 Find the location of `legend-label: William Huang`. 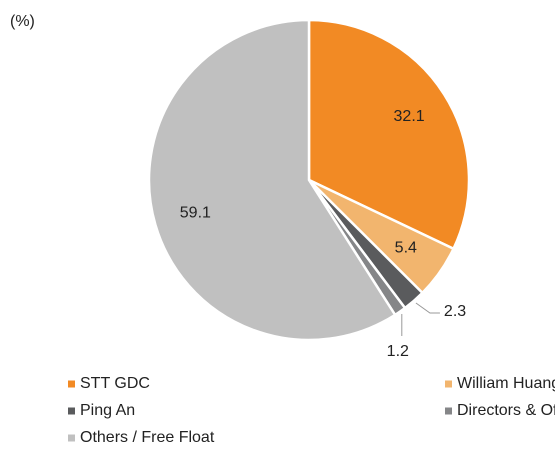

legend-label: William Huang is located at coordinates (506, 383).